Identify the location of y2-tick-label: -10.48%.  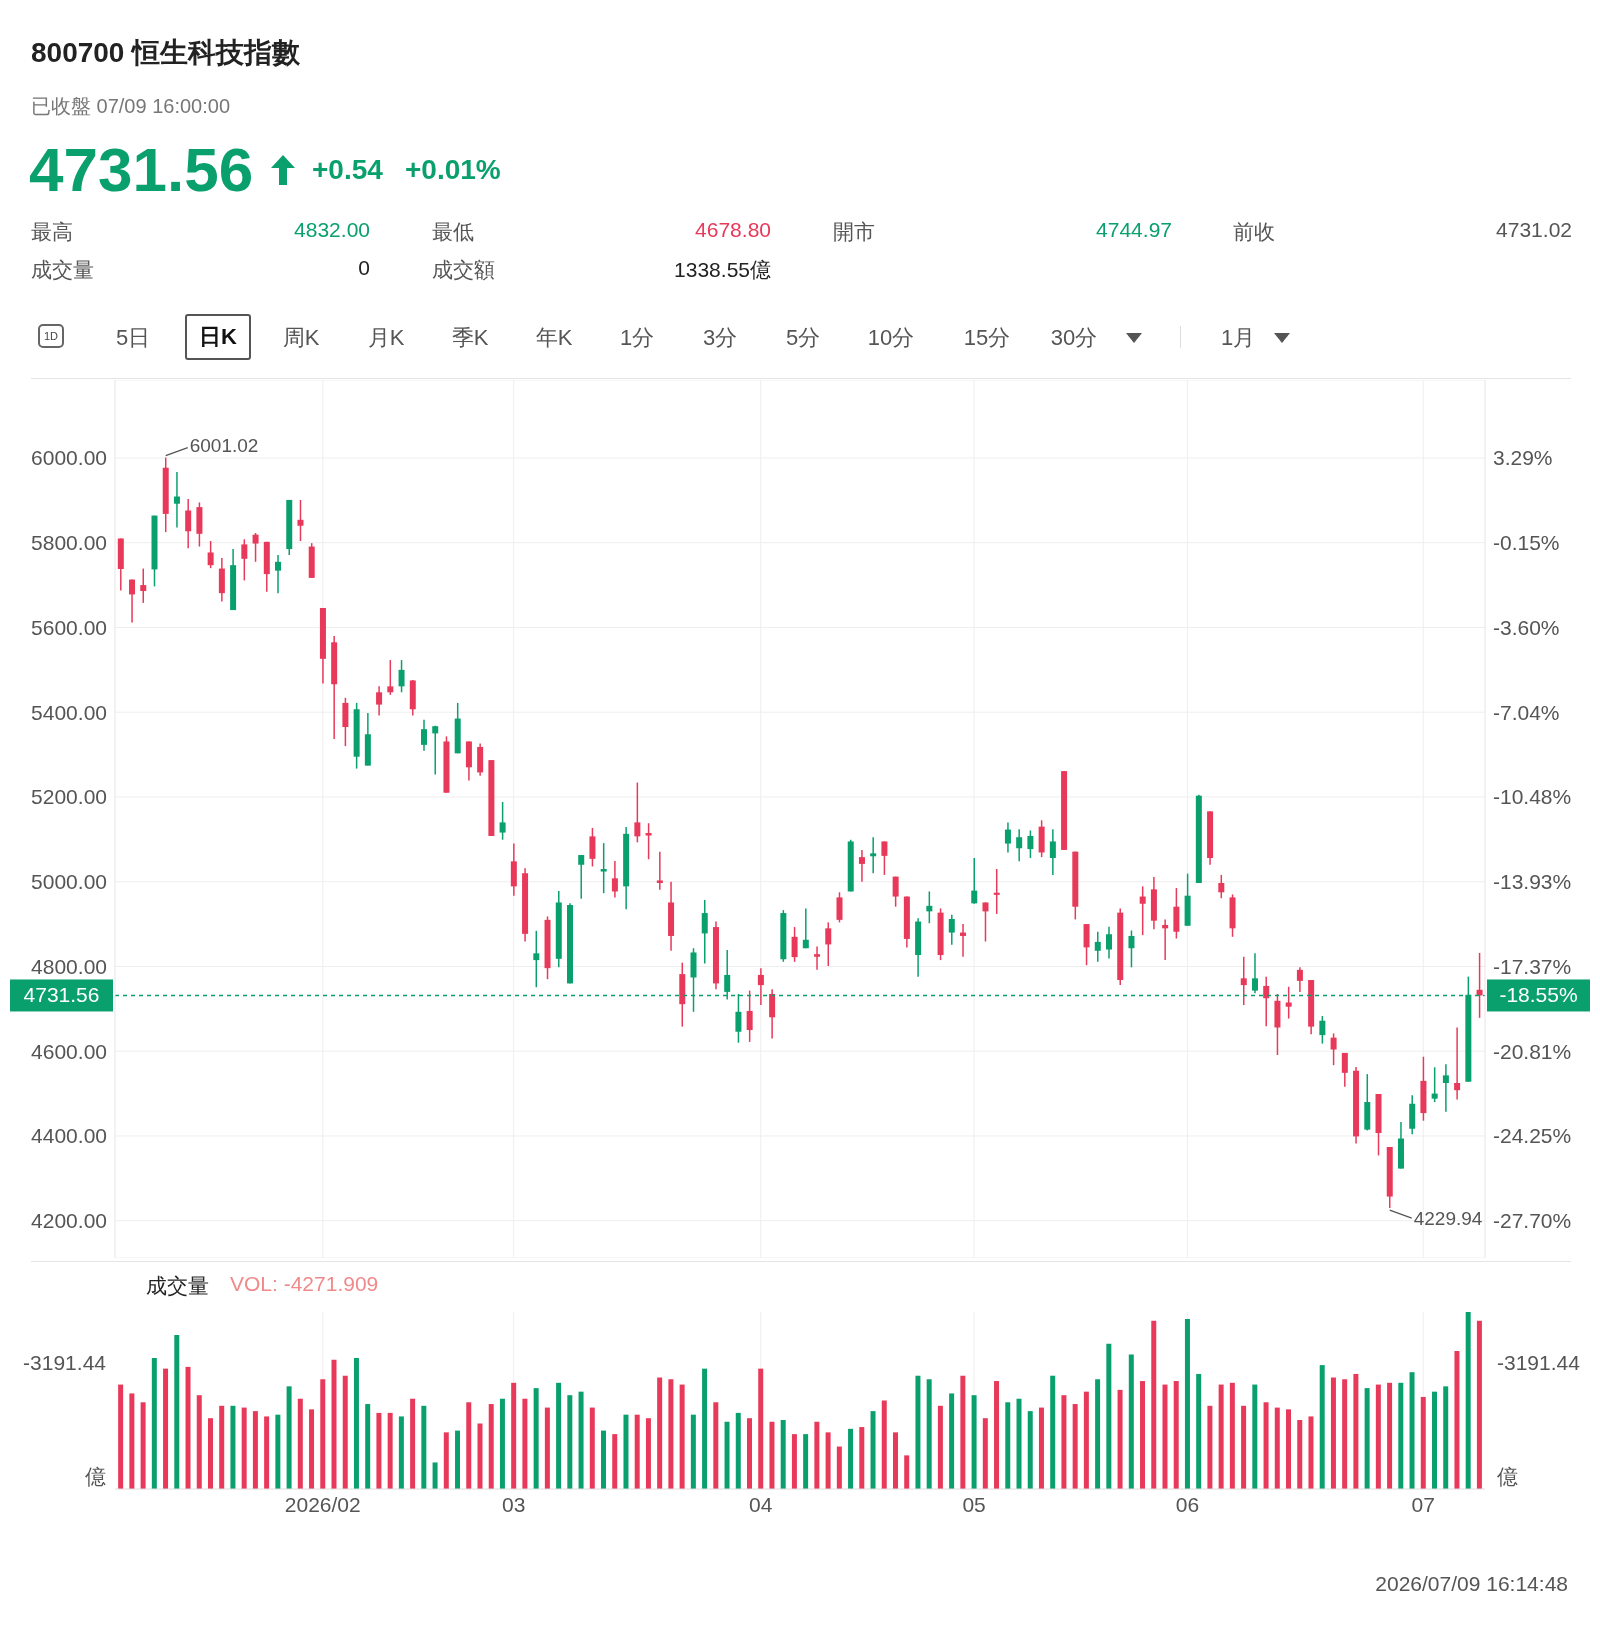
(1532, 797).